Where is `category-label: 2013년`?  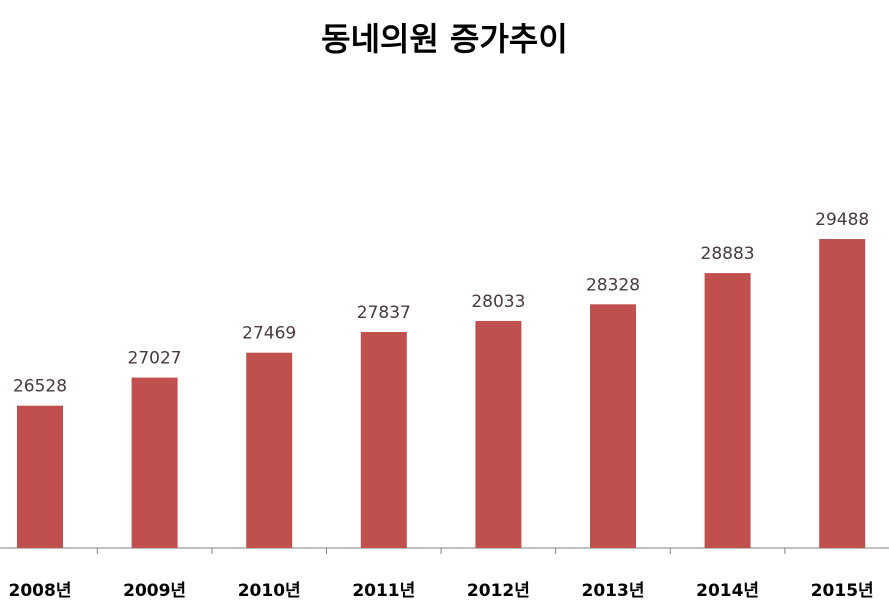 category-label: 2013년 is located at coordinates (613, 591).